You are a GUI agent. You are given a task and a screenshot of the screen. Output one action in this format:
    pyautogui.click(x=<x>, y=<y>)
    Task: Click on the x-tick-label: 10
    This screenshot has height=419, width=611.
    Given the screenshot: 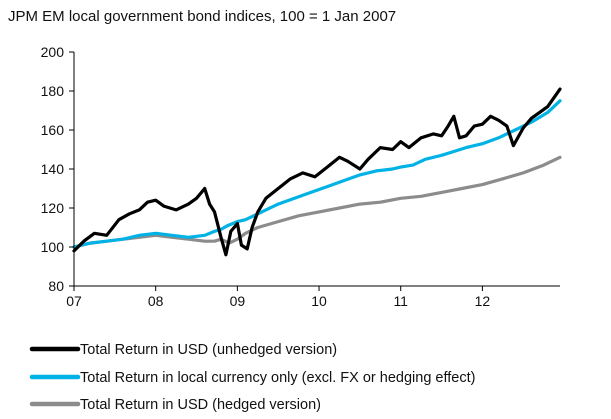 What is the action you would take?
    pyautogui.click(x=319, y=301)
    